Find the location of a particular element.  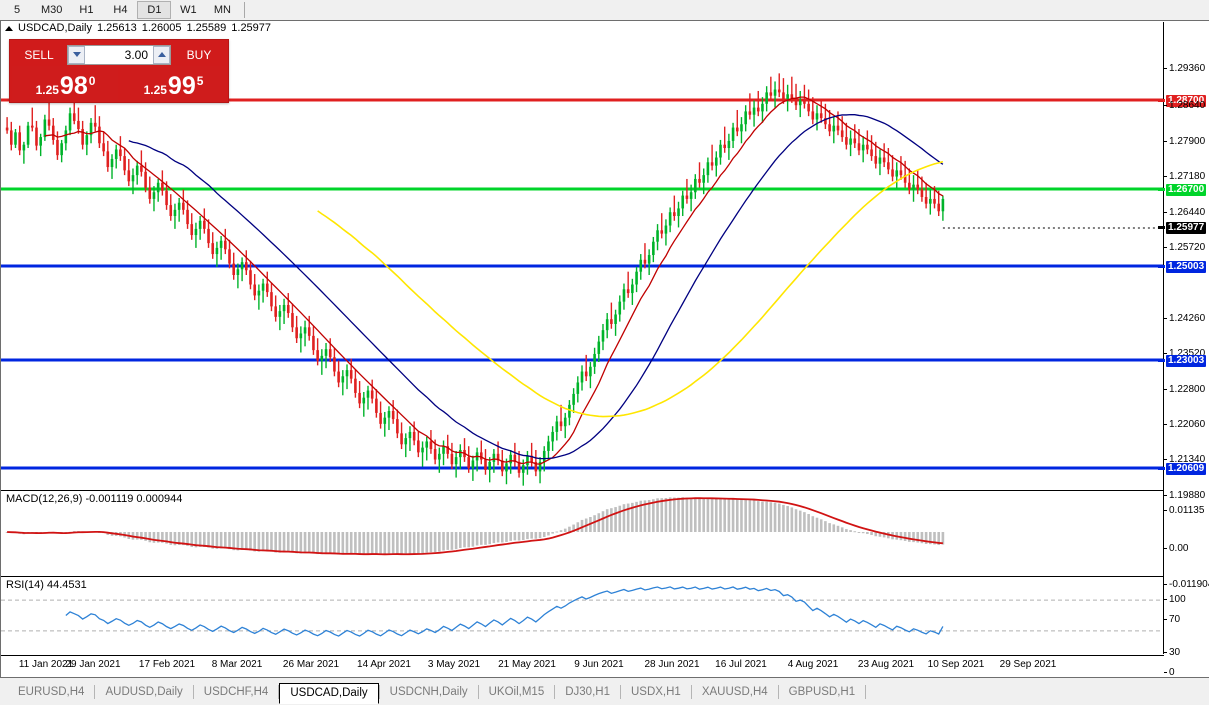

time-tick: 14 Apr 2021 is located at coordinates (384, 664).